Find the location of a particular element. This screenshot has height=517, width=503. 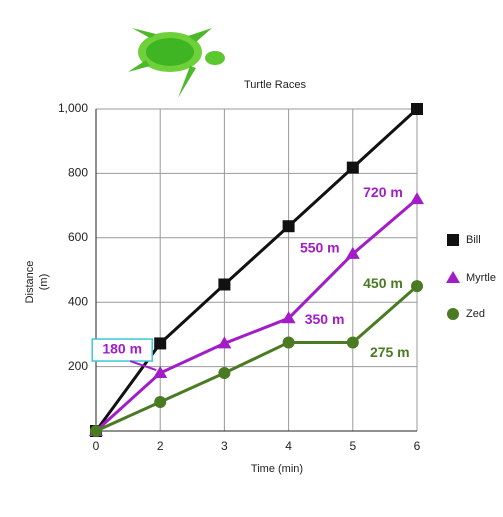

y-axis-title: Distance is located at coordinates (30, 282).